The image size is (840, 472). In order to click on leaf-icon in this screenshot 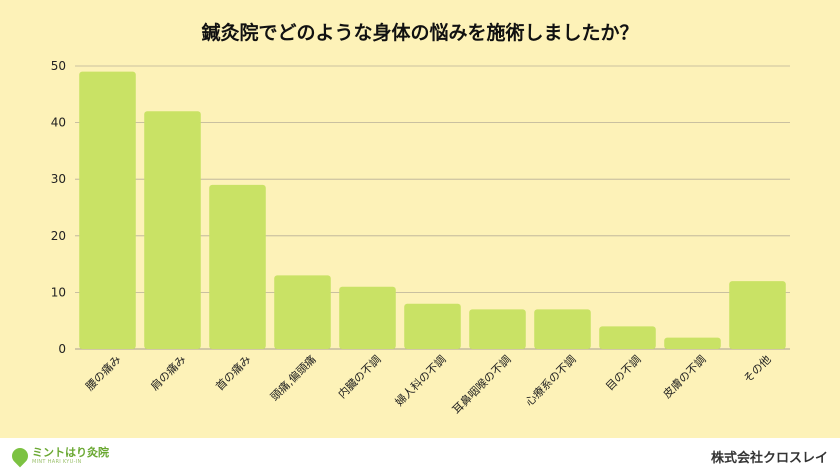, I will do `click(20, 456)`.